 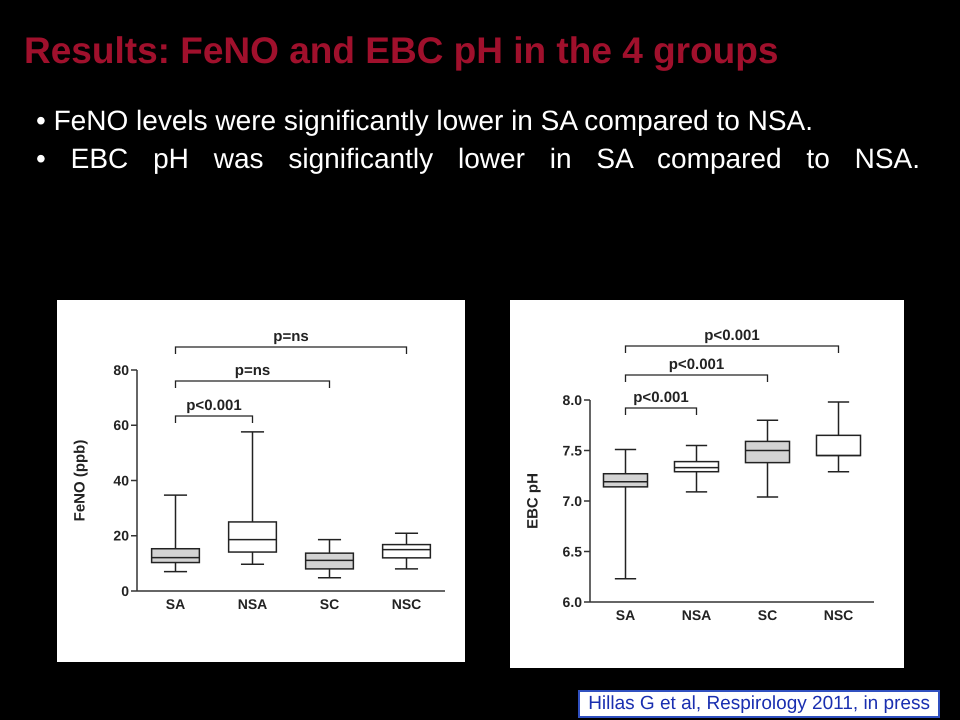 What do you see at coordinates (572, 500) in the screenshot?
I see `y-tick-label: 7.0` at bounding box center [572, 500].